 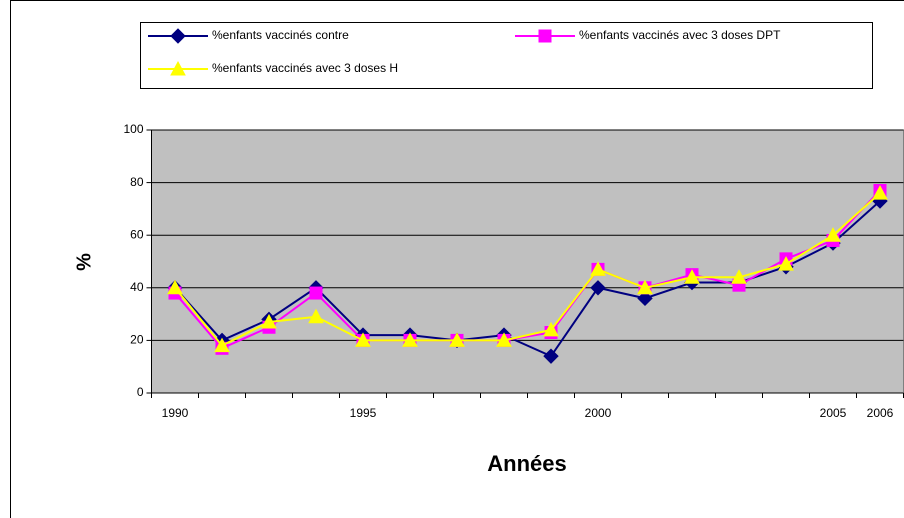 What do you see at coordinates (833, 413) in the screenshot?
I see `x-tick-label: 2005` at bounding box center [833, 413].